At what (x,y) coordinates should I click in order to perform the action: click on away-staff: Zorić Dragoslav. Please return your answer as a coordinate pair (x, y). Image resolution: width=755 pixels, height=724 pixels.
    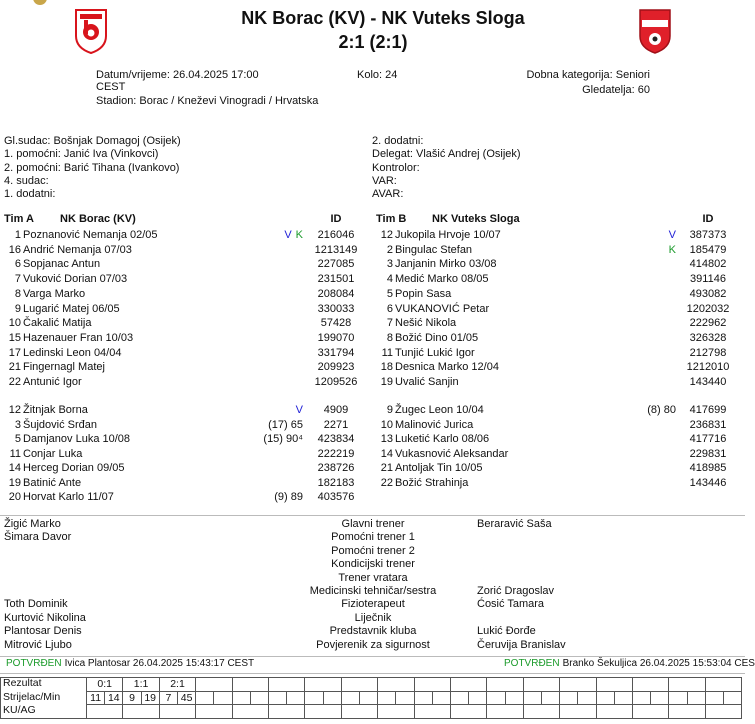
    Looking at the image, I should click on (516, 591).